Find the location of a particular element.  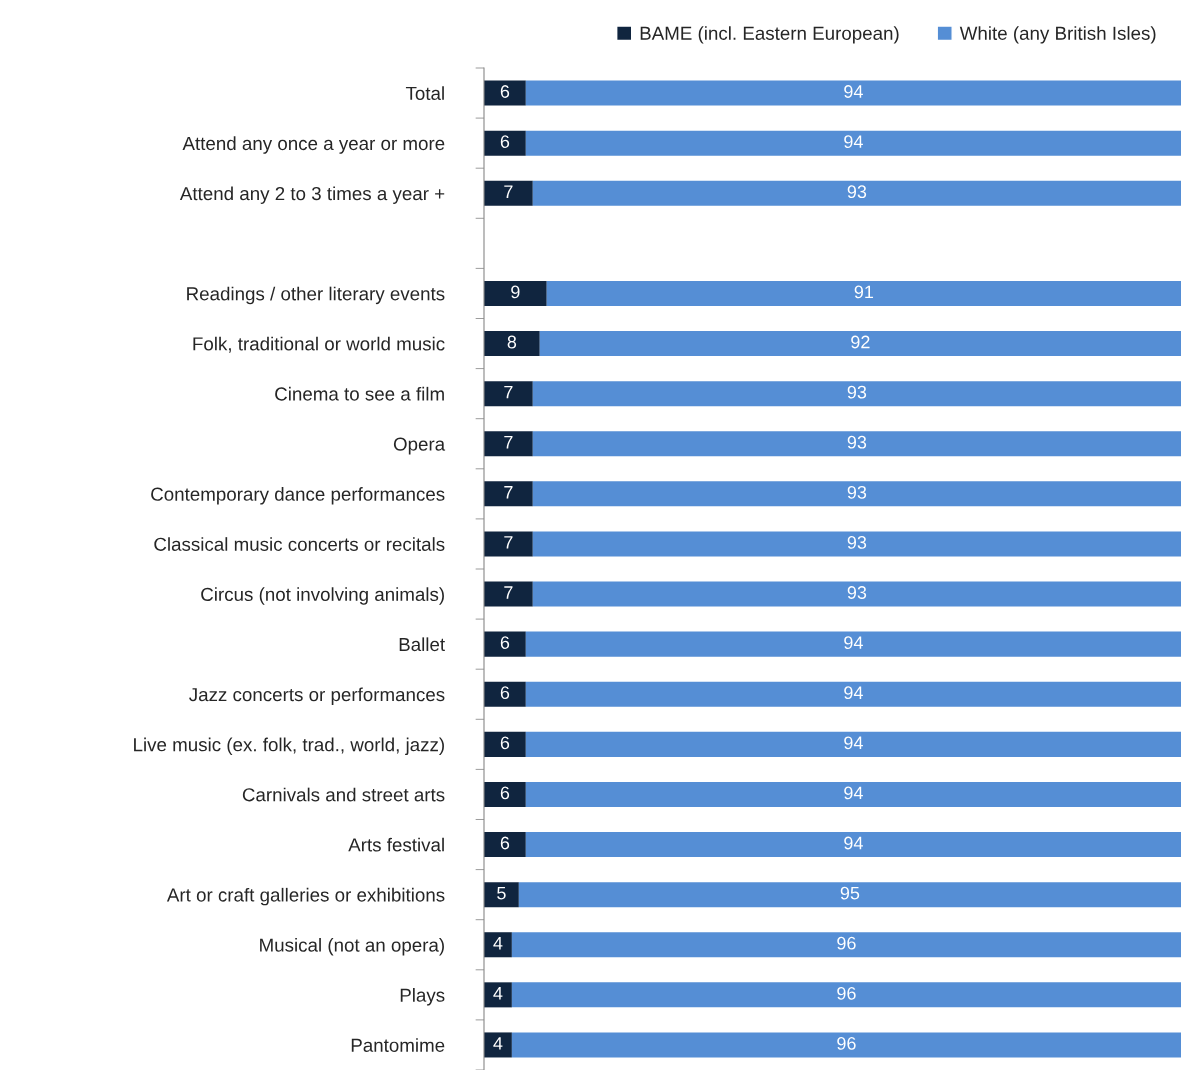

y-tick-label: Live music (ex. folk, trad., world, jazz) is located at coordinates (289, 746).